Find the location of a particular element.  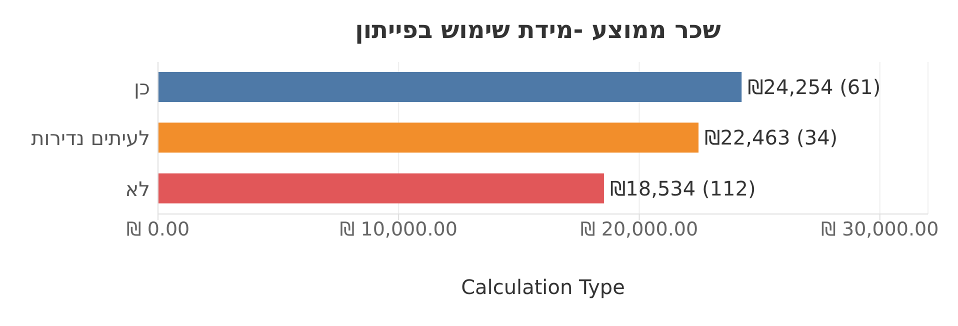

y-tick-label: לעיתים נדירות is located at coordinates (90, 138).